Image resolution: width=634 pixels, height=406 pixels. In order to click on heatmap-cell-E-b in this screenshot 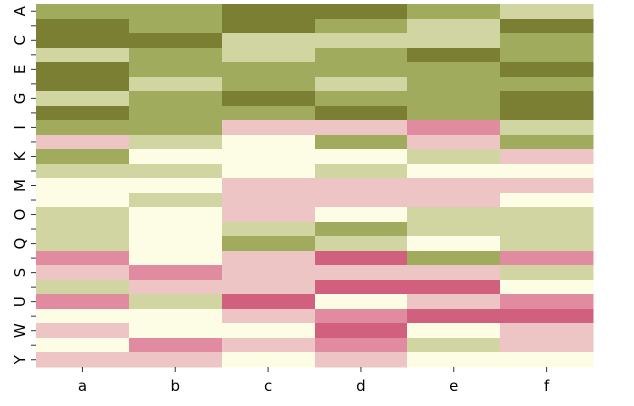, I will do `click(176, 70)`.